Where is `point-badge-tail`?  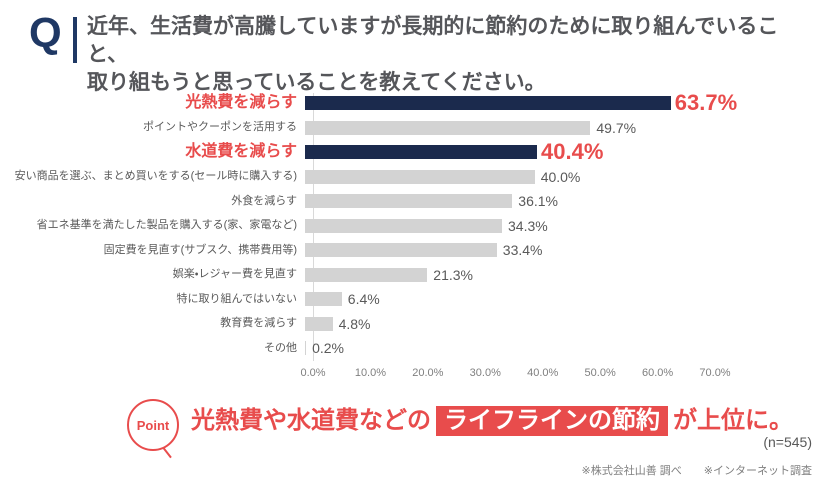
point-badge-tail is located at coordinates (167, 452).